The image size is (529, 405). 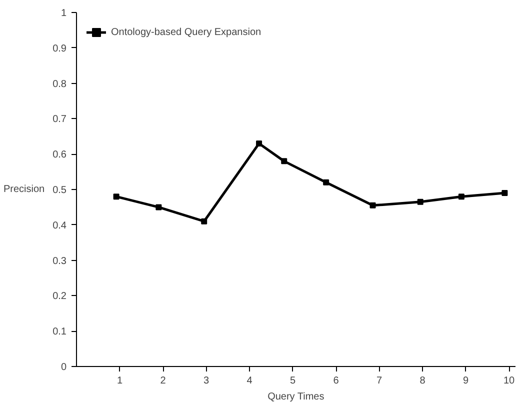 What do you see at coordinates (509, 381) in the screenshot?
I see `x-tick-label: 10` at bounding box center [509, 381].